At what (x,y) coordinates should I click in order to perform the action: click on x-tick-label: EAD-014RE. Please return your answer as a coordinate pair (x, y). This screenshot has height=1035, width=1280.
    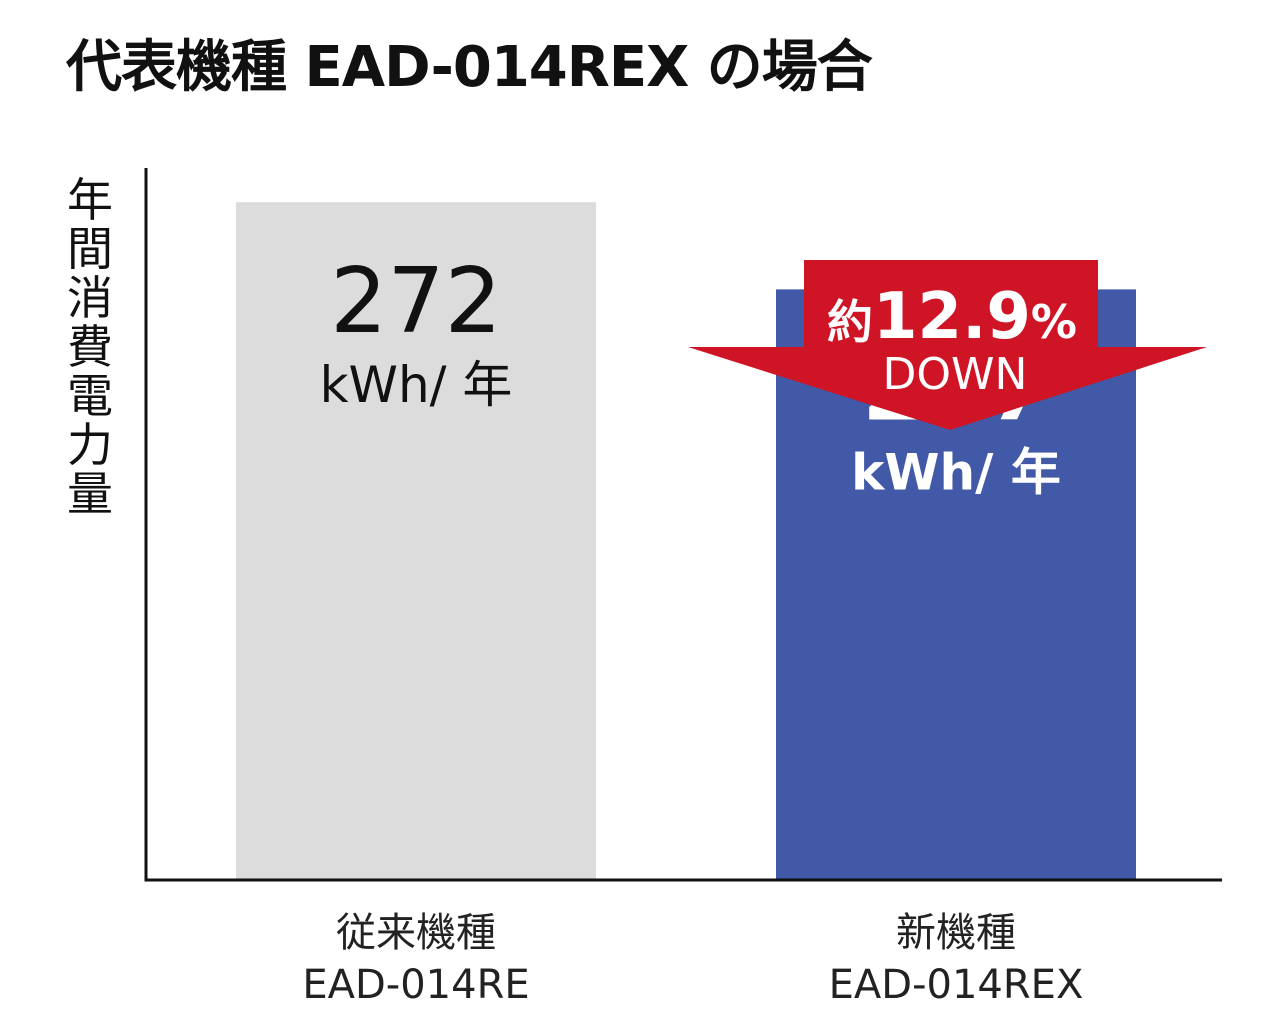
    Looking at the image, I should click on (415, 985).